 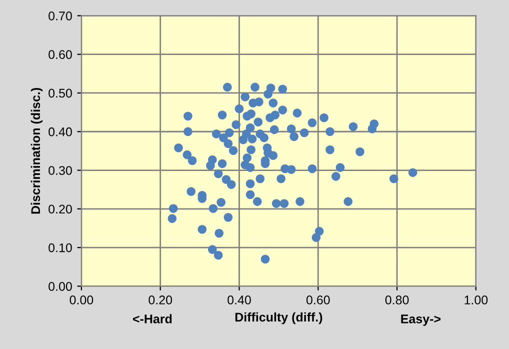 I want to click on x-tick-label: 0.20, so click(x=160, y=300).